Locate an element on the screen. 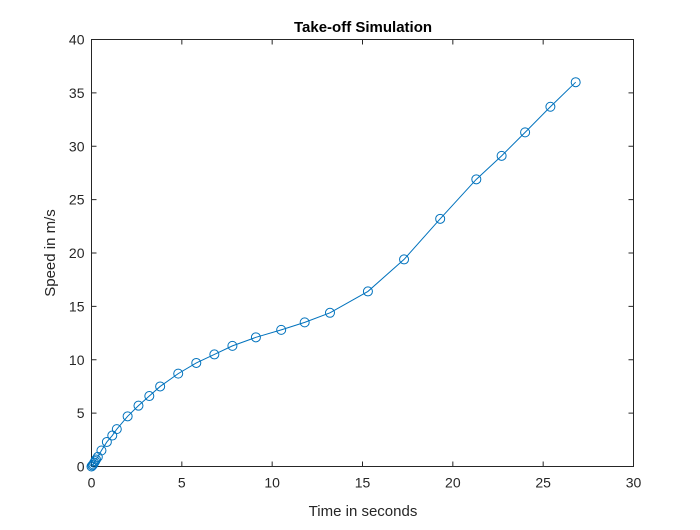 Image resolution: width=700 pixels, height=530 pixels. y-tick-label: 35 is located at coordinates (77, 93).